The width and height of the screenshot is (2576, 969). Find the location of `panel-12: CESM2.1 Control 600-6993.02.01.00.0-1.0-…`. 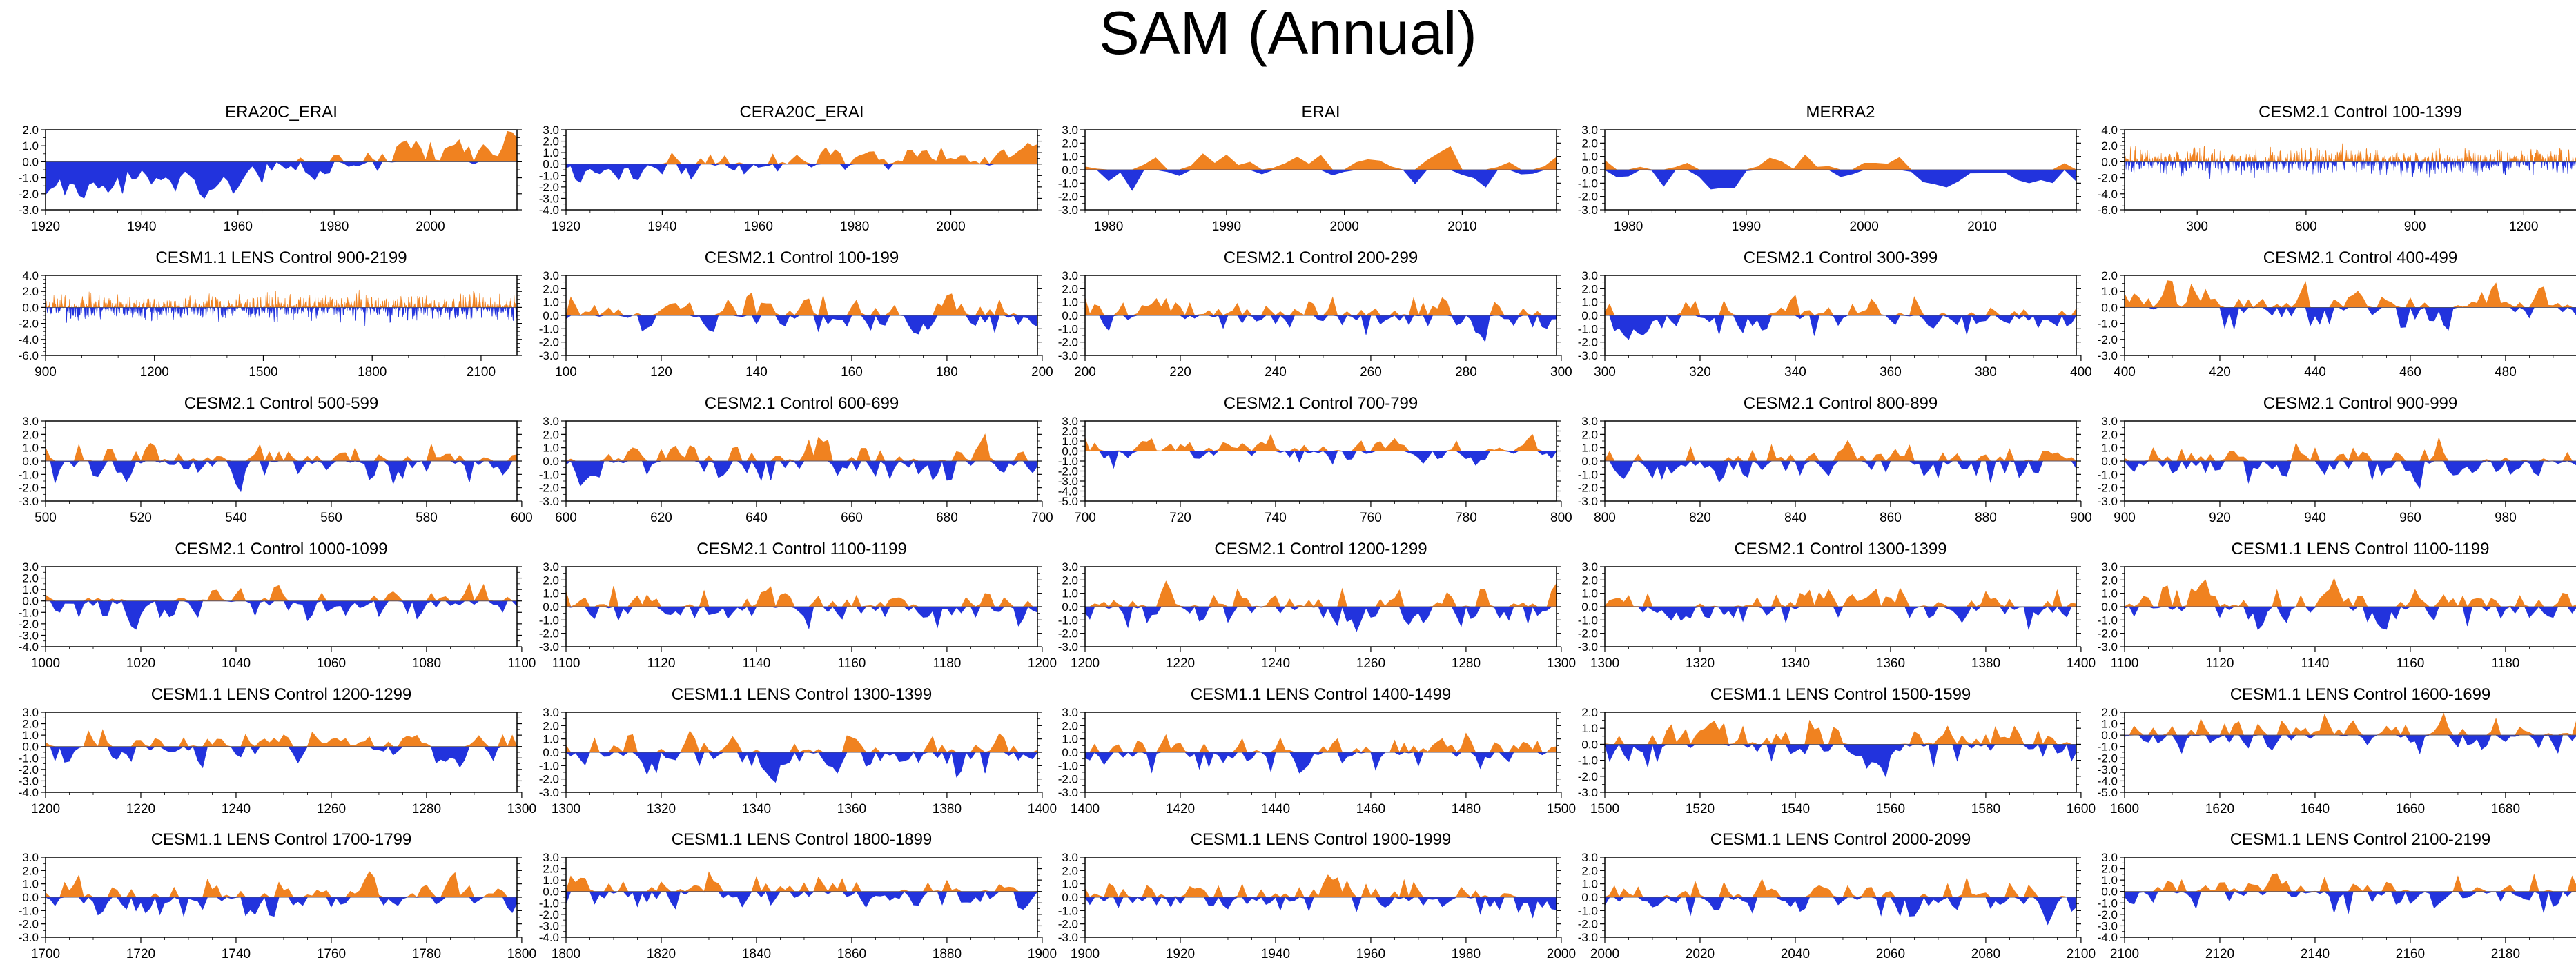

panel-12: CESM2.1 Control 600-6993.02.01.00.0-1.0-… is located at coordinates (796, 459).